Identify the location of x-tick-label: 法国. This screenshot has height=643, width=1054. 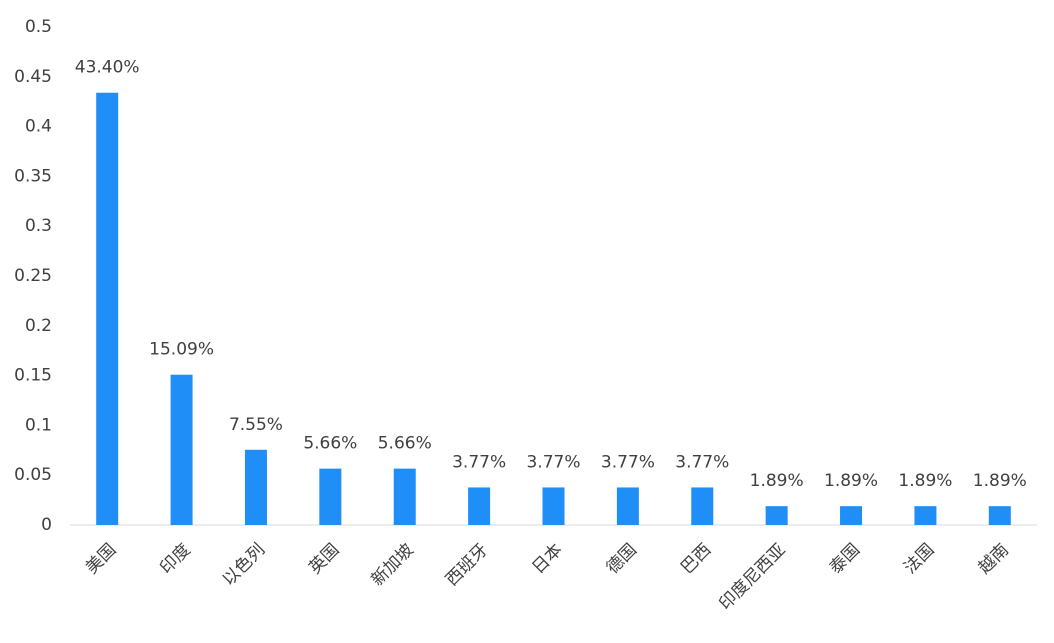
(919, 559).